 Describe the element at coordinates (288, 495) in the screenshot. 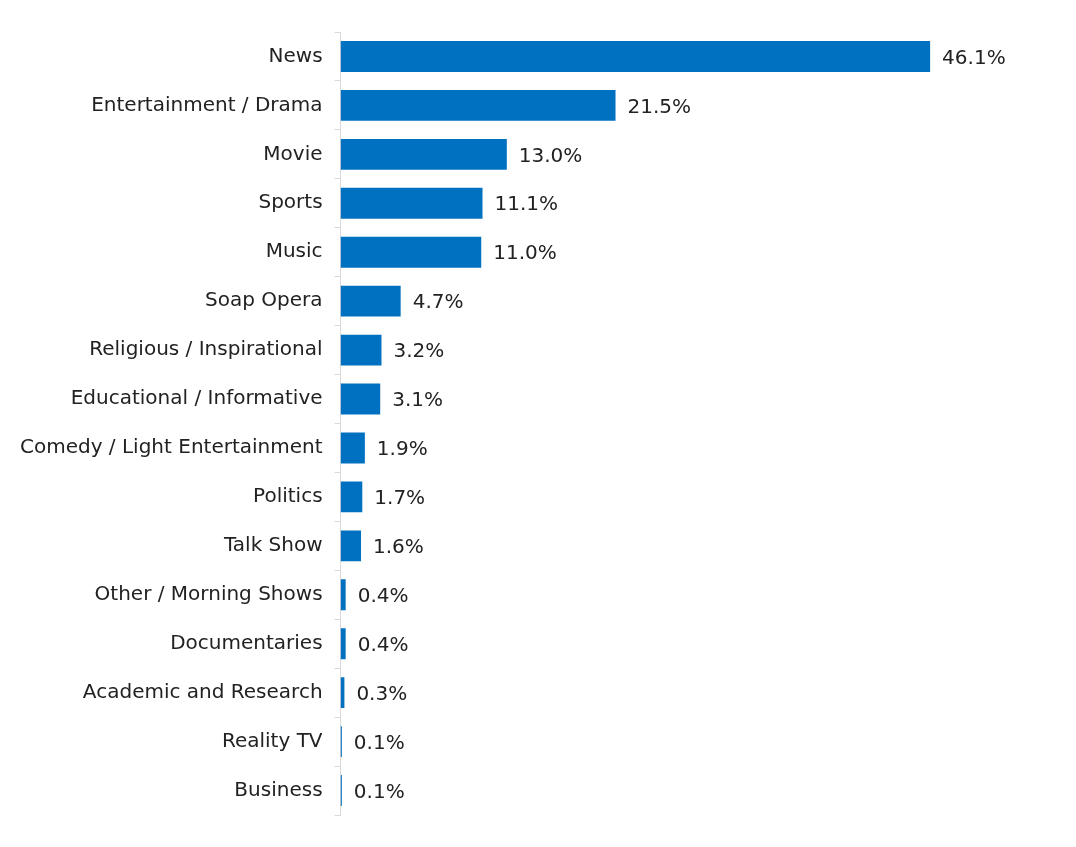

I see `y-tick-label: Politics` at that location.